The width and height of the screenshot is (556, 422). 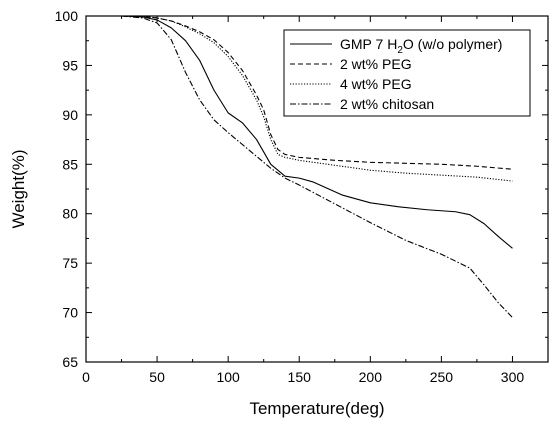 I want to click on legend-label-1: GMP 7 H2O (w/o polymer), so click(x=421, y=46).